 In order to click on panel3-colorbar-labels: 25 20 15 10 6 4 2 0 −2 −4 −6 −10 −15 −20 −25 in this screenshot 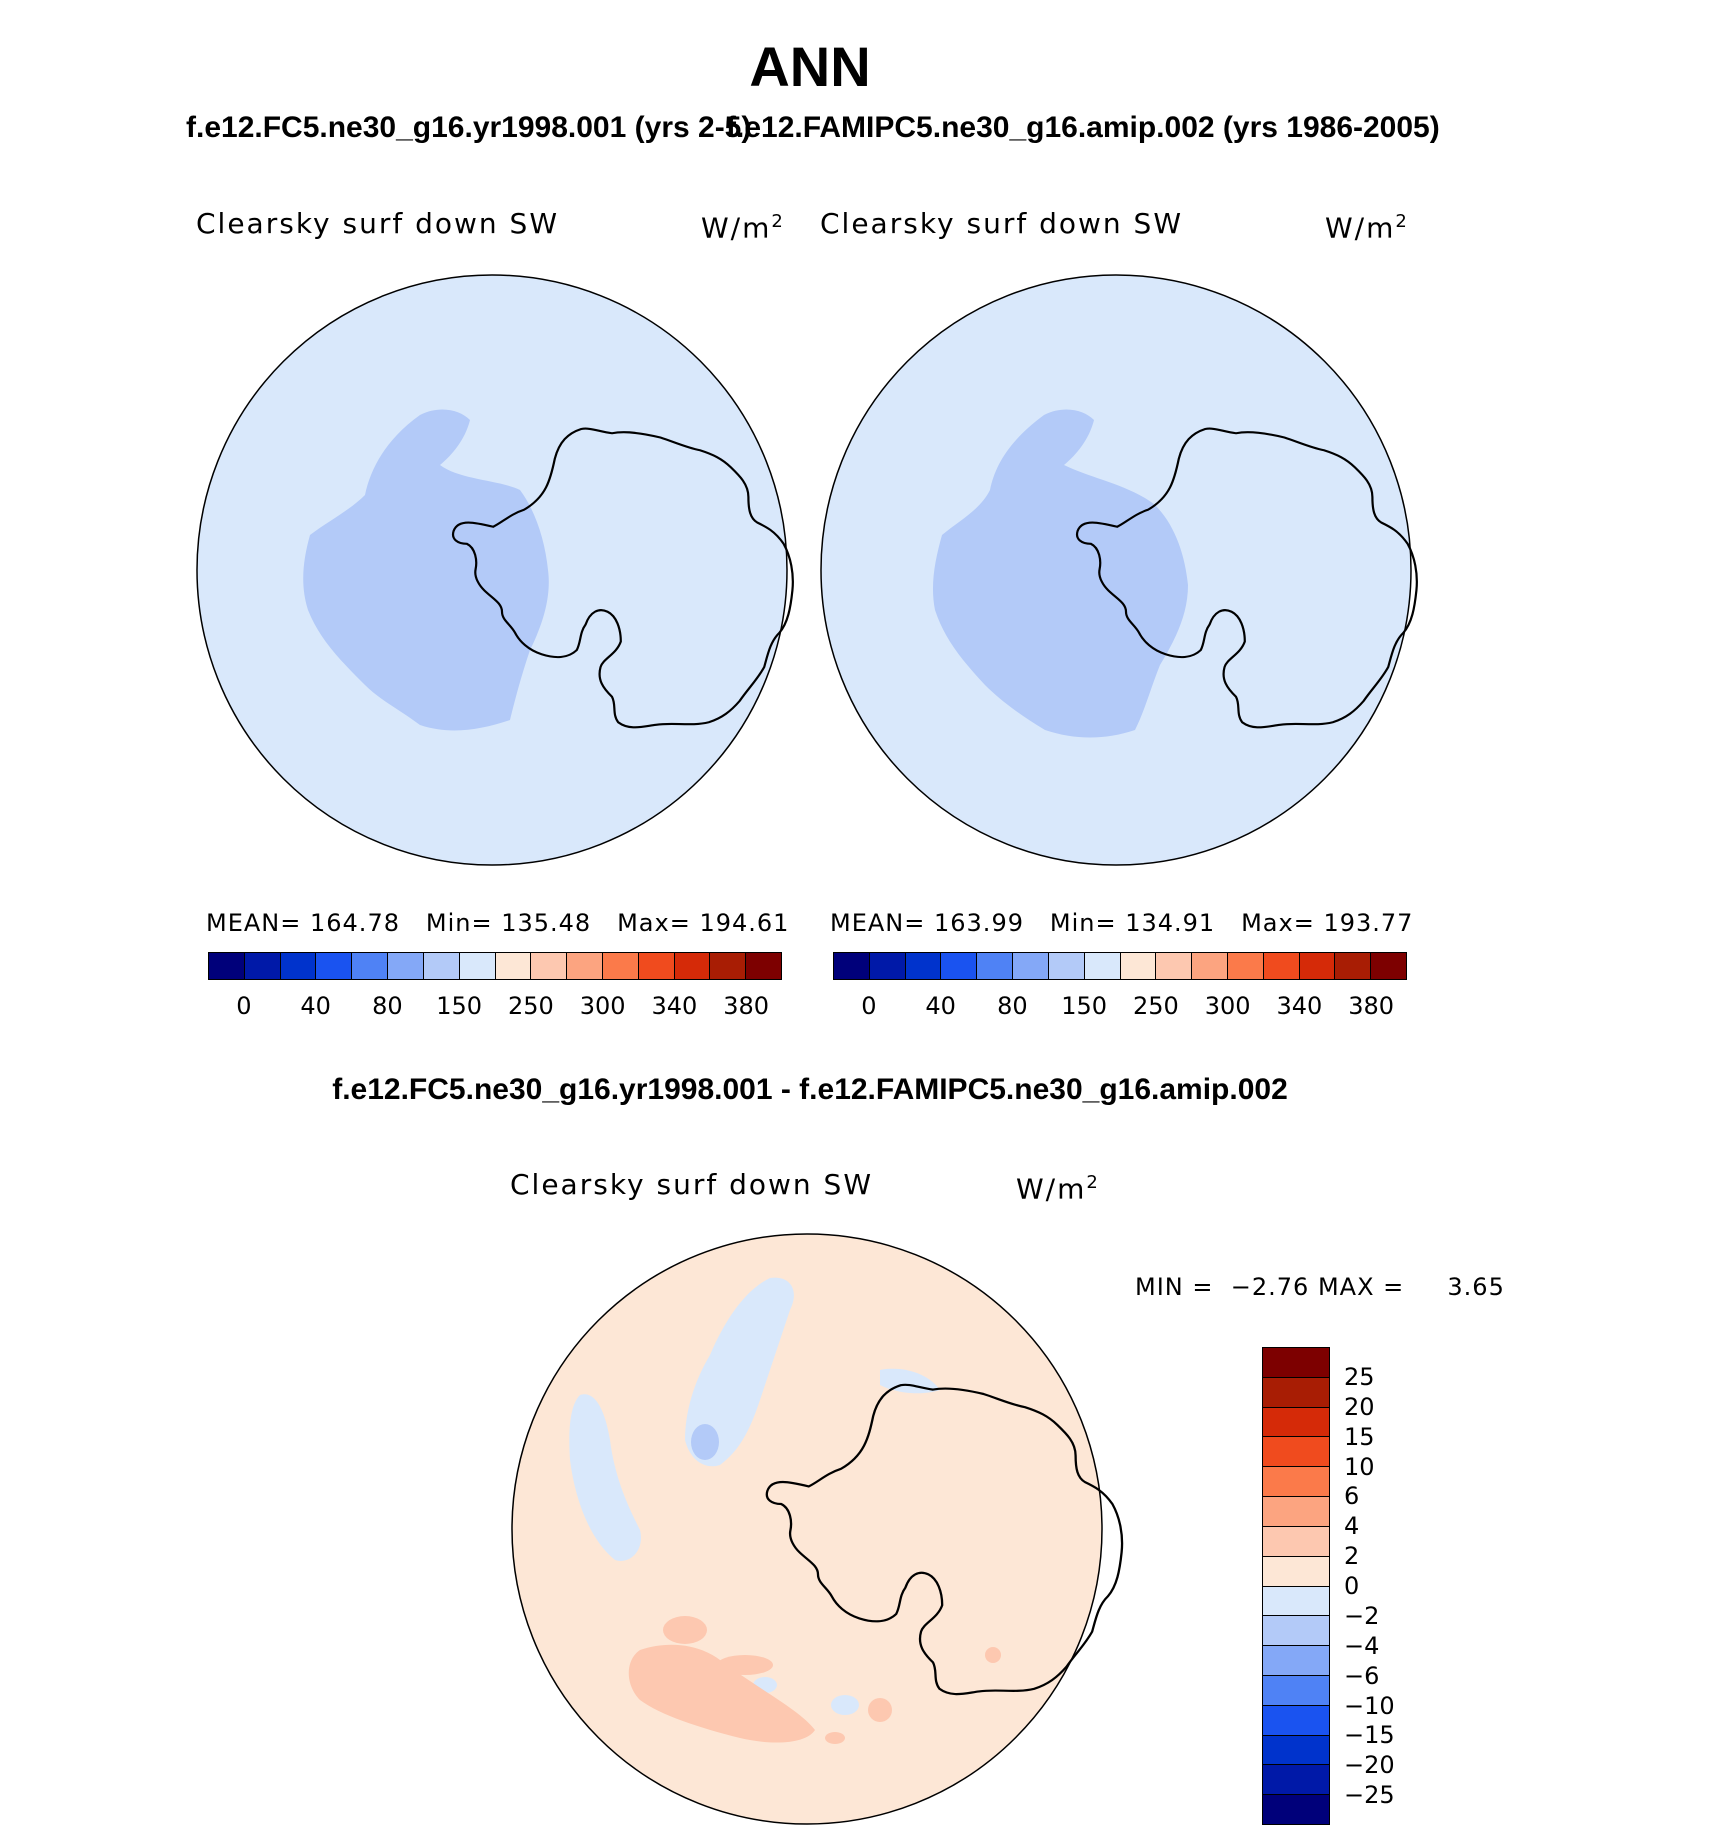, I will do `click(1384, 1586)`.